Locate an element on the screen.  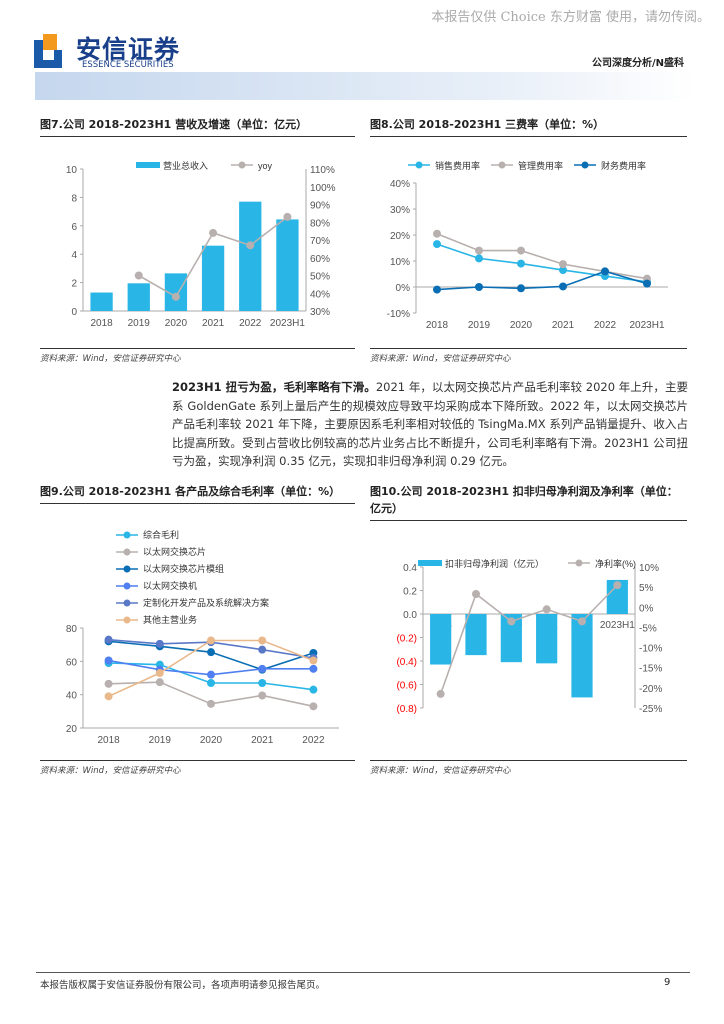
y2-tick-label: -25% is located at coordinates (650, 709).